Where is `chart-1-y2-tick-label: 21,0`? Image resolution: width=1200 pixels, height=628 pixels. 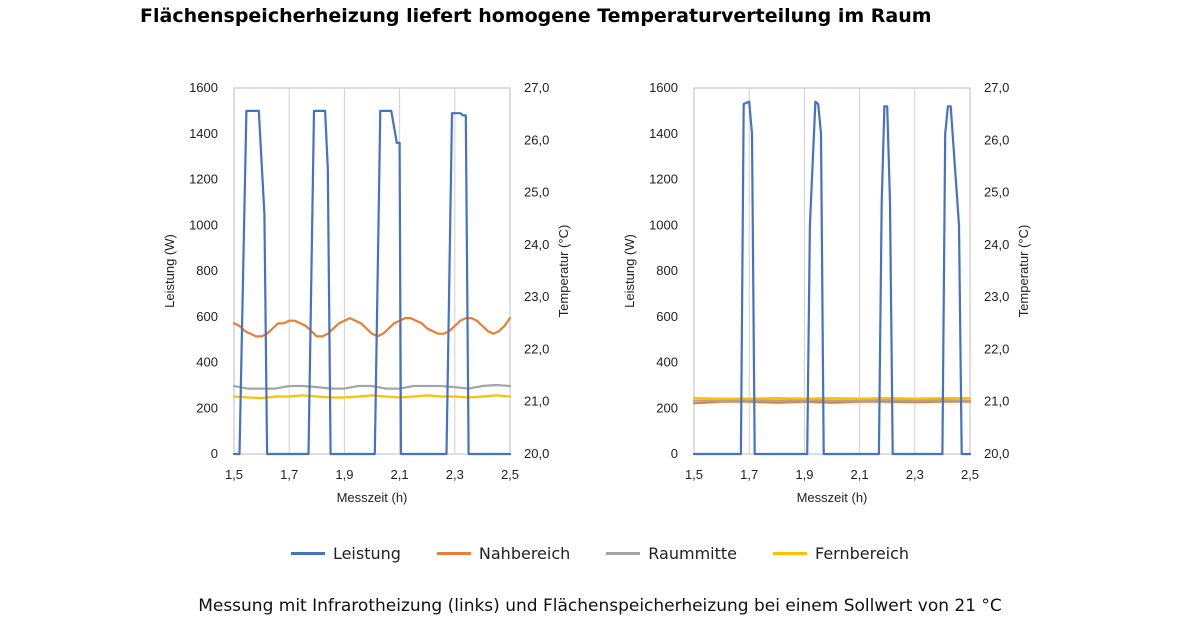 chart-1-y2-tick-label: 21,0 is located at coordinates (996, 401).